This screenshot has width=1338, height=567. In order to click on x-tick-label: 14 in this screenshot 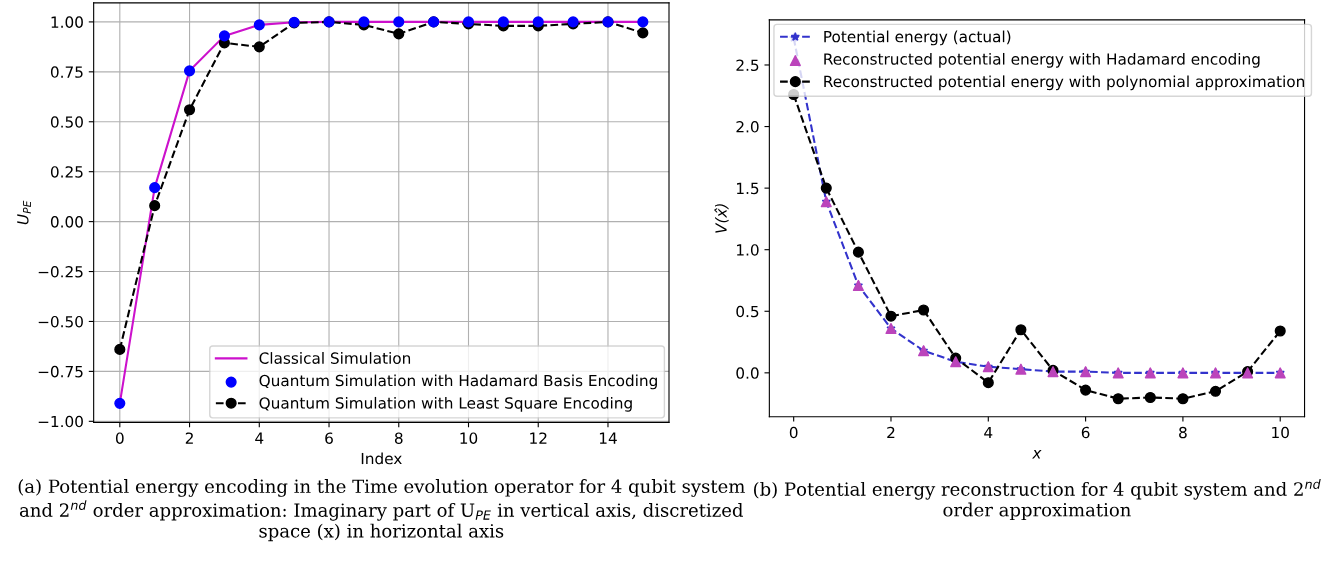, I will do `click(608, 438)`.